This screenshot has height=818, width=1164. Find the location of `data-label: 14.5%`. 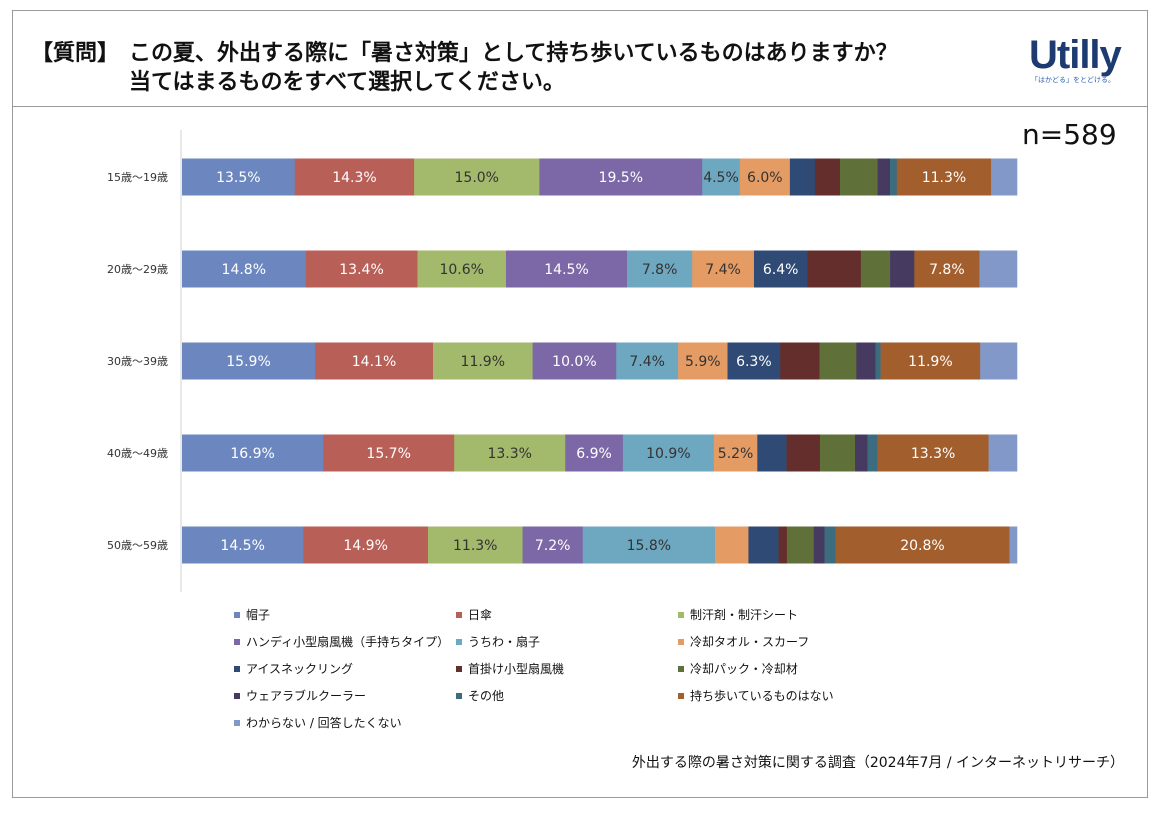

data-label: 14.5% is located at coordinates (566, 270).